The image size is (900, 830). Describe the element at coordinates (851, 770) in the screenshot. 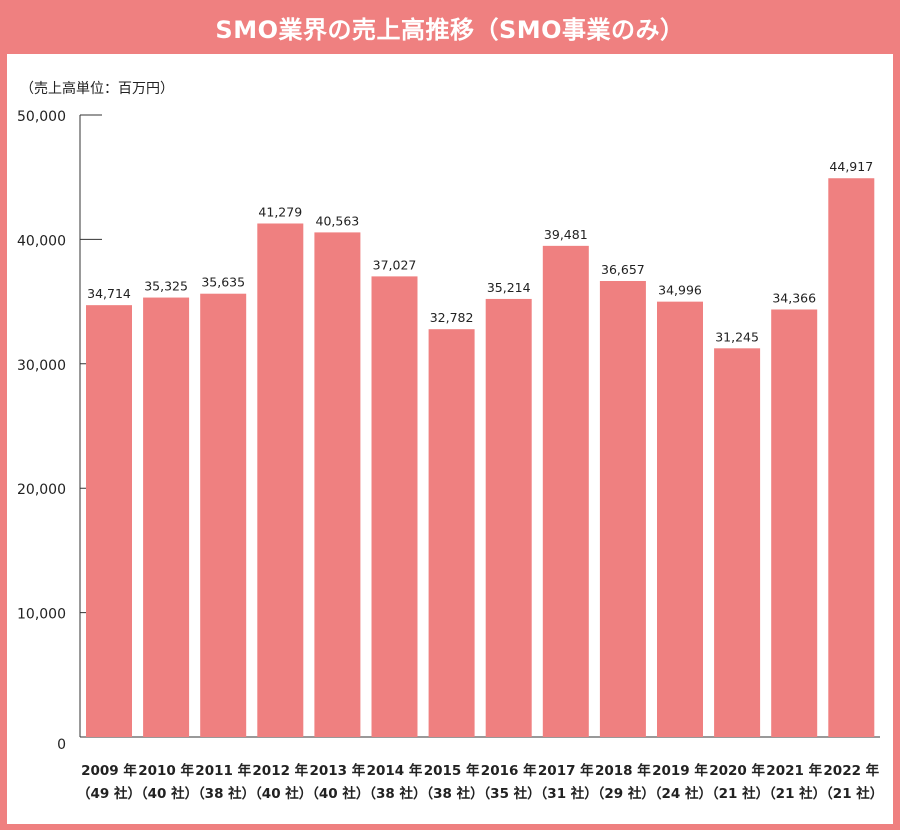

I see `x-tick-label-year: 2022 年` at that location.